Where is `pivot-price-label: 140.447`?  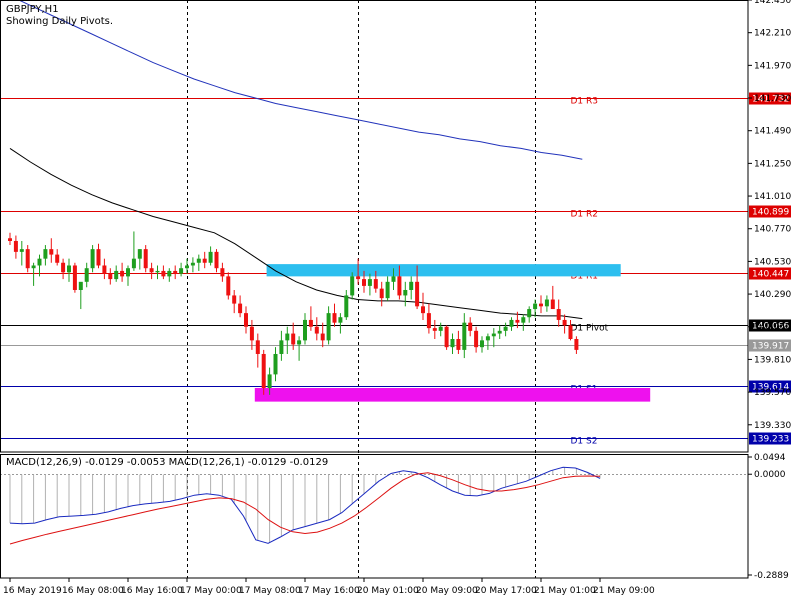 pivot-price-label: 140.447 is located at coordinates (770, 275).